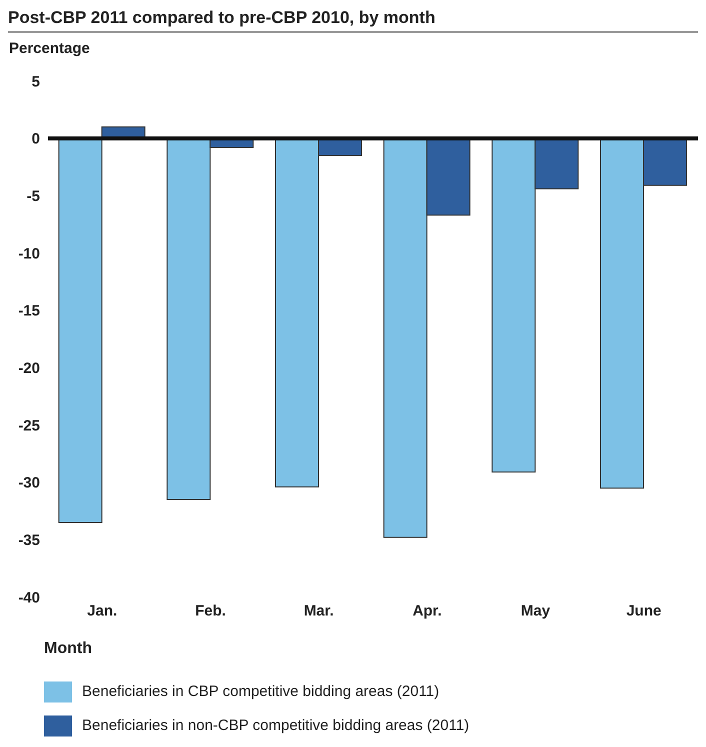 This screenshot has width=706, height=747. Describe the element at coordinates (29, 597) in the screenshot. I see `y-tick-label: -40` at that location.